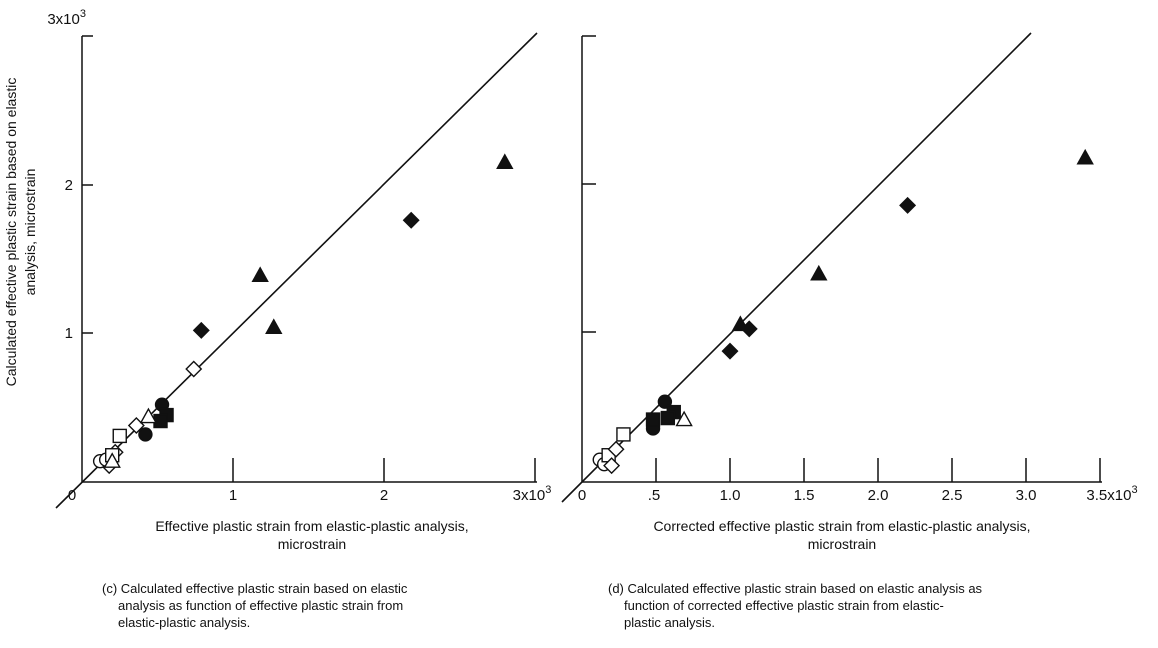 The image size is (1158, 648). Describe the element at coordinates (858, 494) in the screenshot. I see `chart-d-x-tick-labels: 0 .5 1.0 1.5 2.0 2.5 3.0 3.5x10³` at that location.